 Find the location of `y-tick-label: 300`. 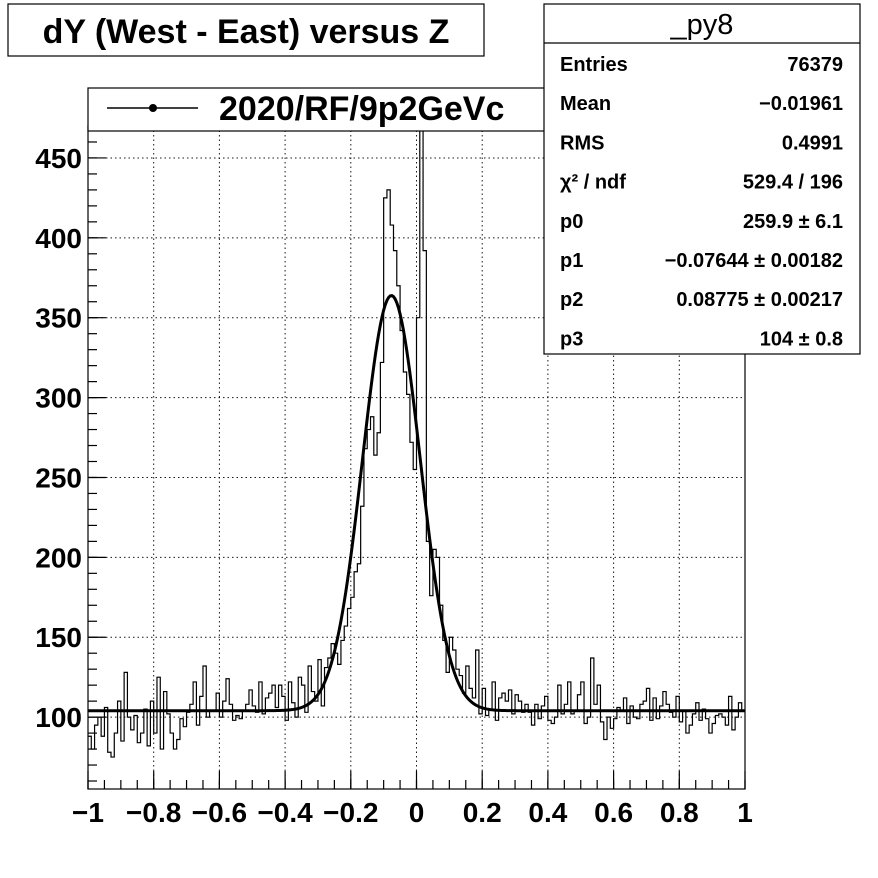

y-tick-label: 300 is located at coordinates (58, 398).